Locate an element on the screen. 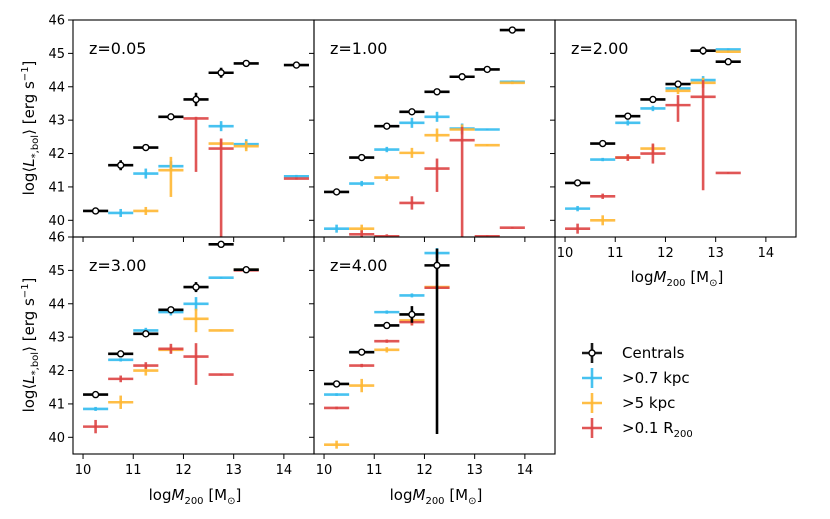 This screenshot has height=519, width=830. y-tick-label: 43 is located at coordinates (56, 121).